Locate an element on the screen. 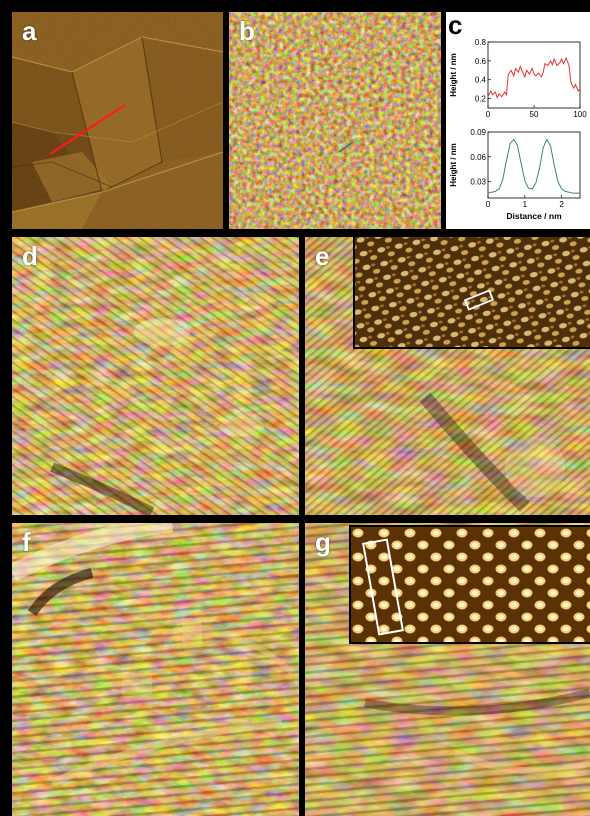 The width and height of the screenshot is (590, 816). panel-label-e: e is located at coordinates (322, 256).